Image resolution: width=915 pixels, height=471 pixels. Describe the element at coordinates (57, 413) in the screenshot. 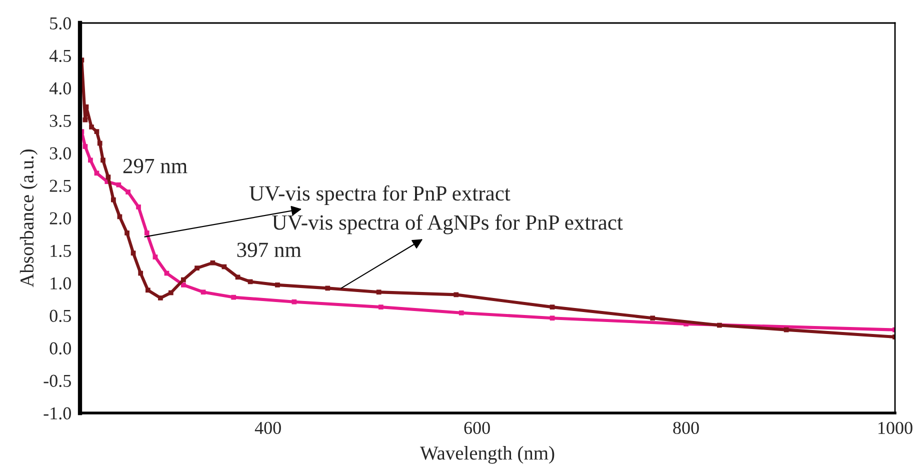

I see `y-tick-label: -1.0` at that location.